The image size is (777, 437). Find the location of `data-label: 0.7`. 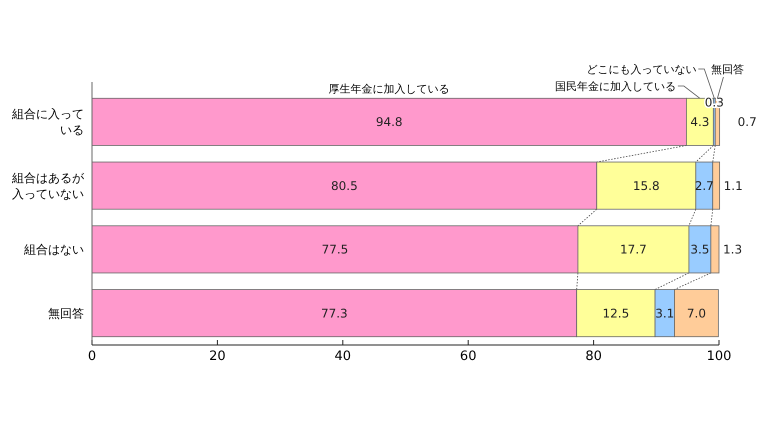

data-label: 0.7 is located at coordinates (747, 122).